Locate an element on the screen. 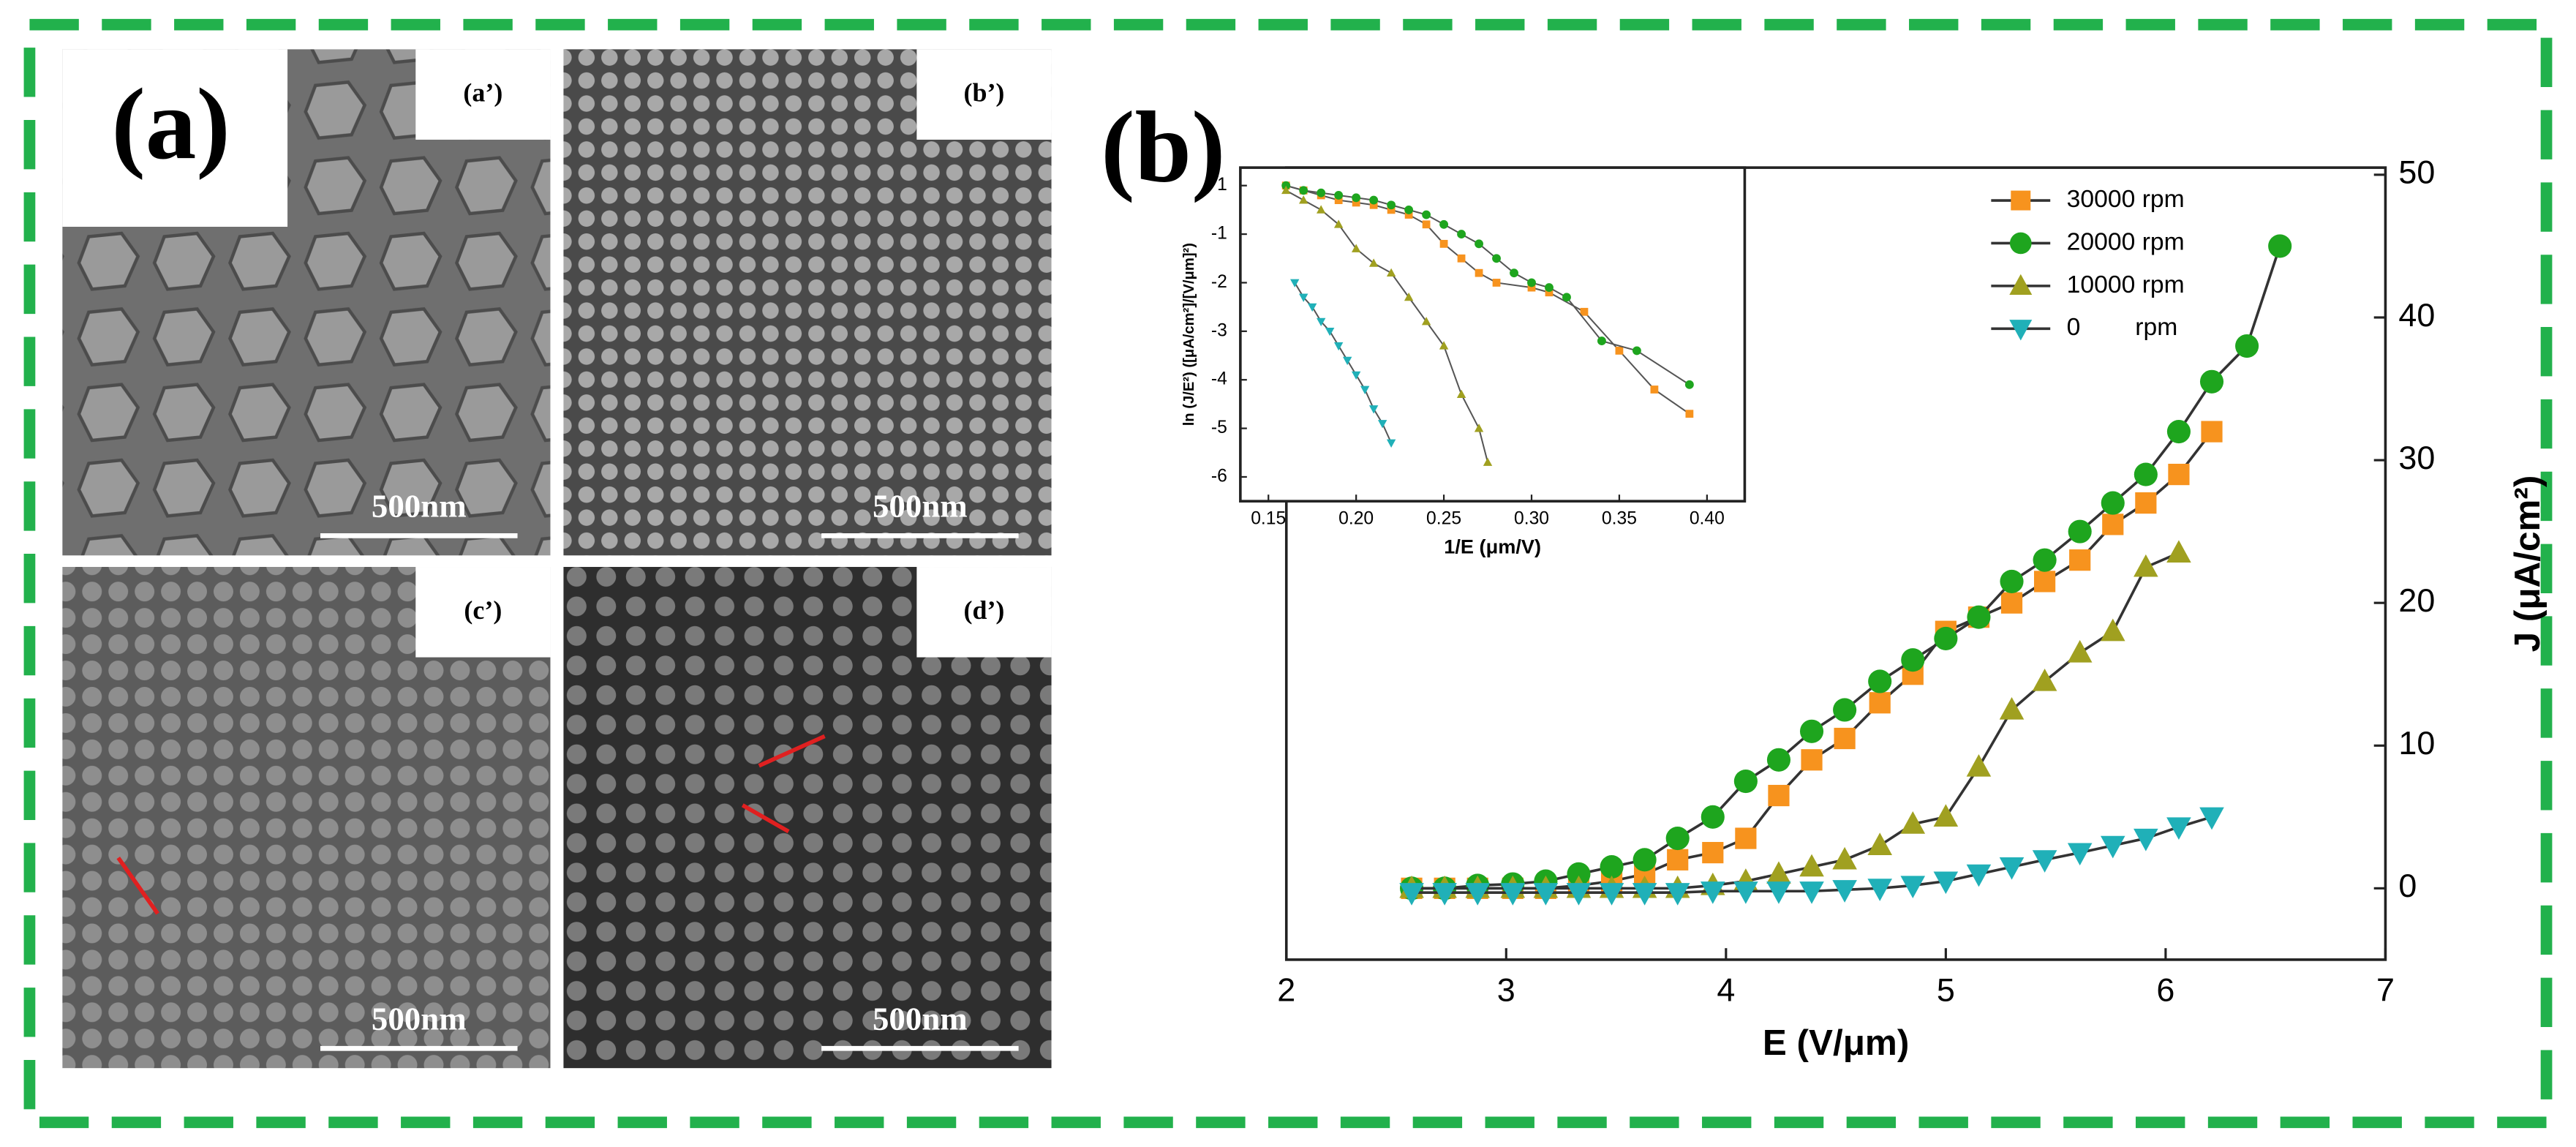 The width and height of the screenshot is (2576, 1147). x-tick-label: 6 is located at coordinates (2165, 990).